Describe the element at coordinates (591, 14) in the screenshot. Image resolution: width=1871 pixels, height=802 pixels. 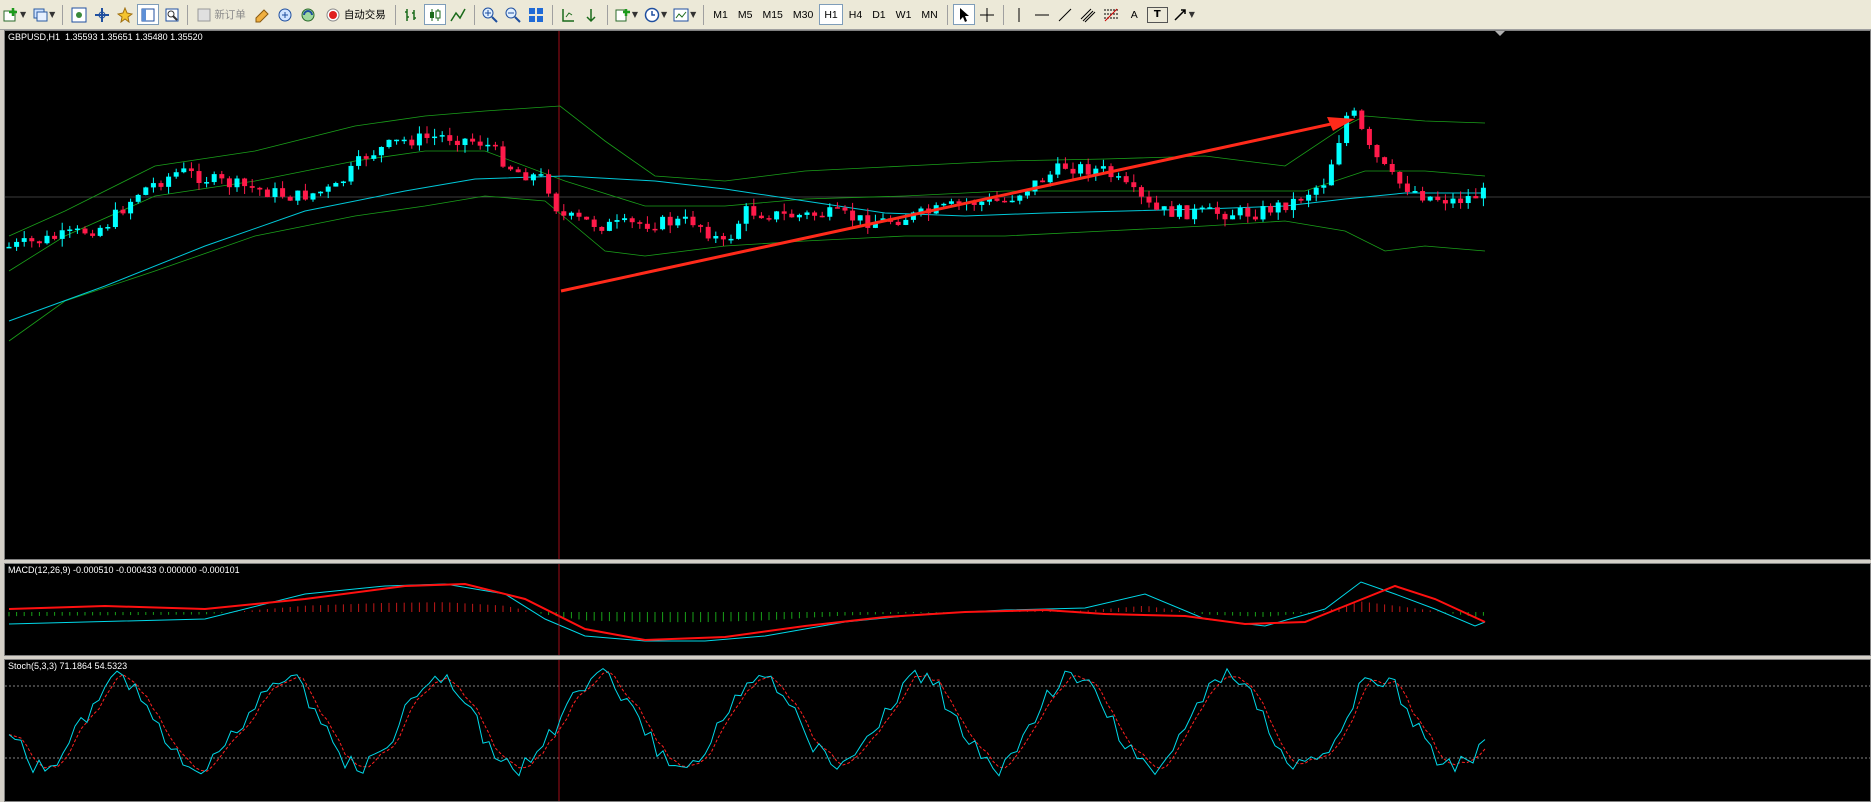
I see `auto-scroll-icon` at that location.